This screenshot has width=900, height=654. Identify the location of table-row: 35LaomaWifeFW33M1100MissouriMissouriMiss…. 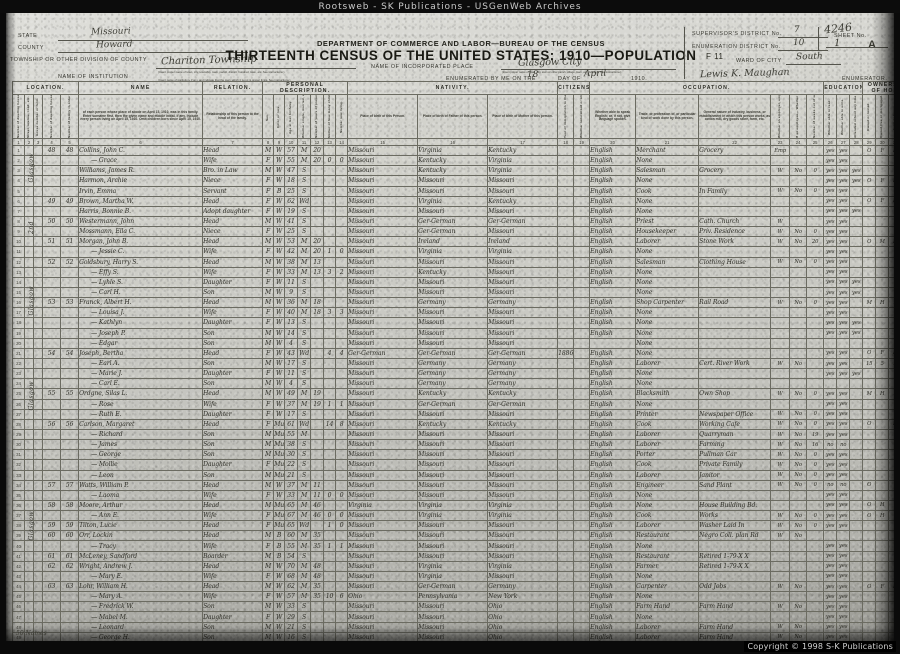
(453, 495).